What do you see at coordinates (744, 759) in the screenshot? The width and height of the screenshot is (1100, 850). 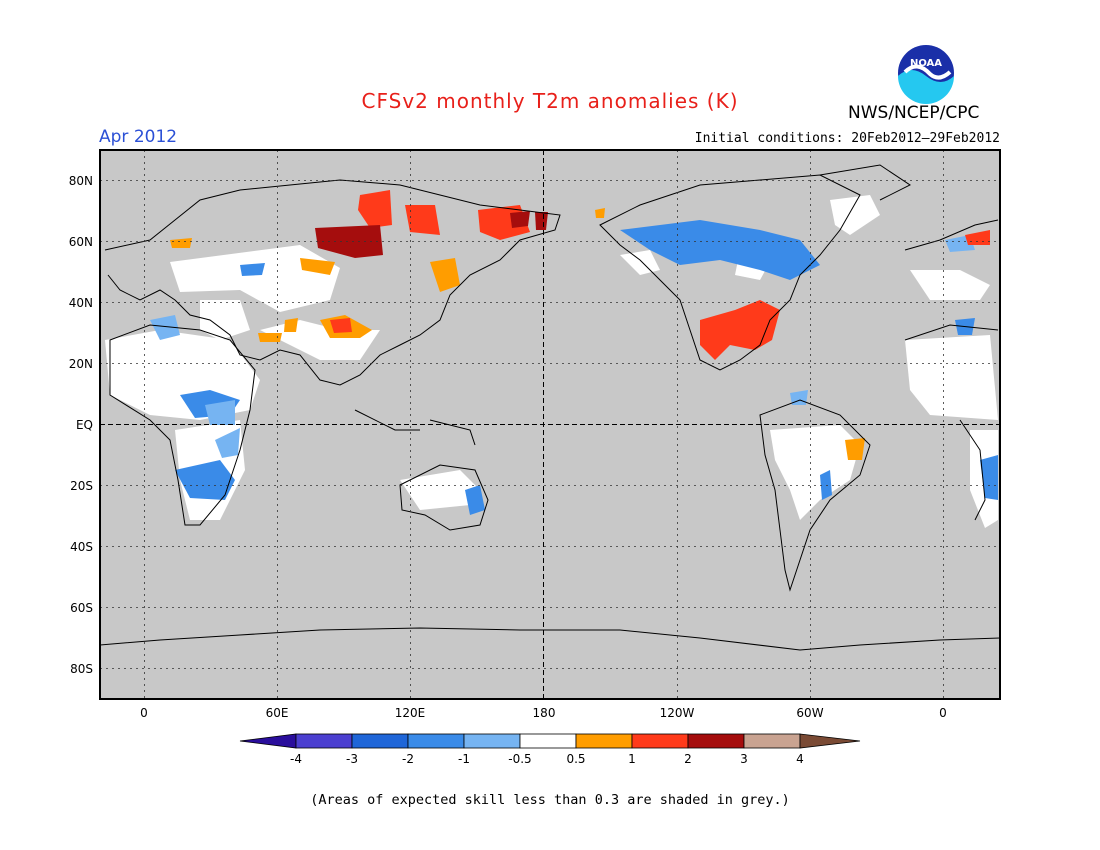 I see `colorbar-label: 3` at bounding box center [744, 759].